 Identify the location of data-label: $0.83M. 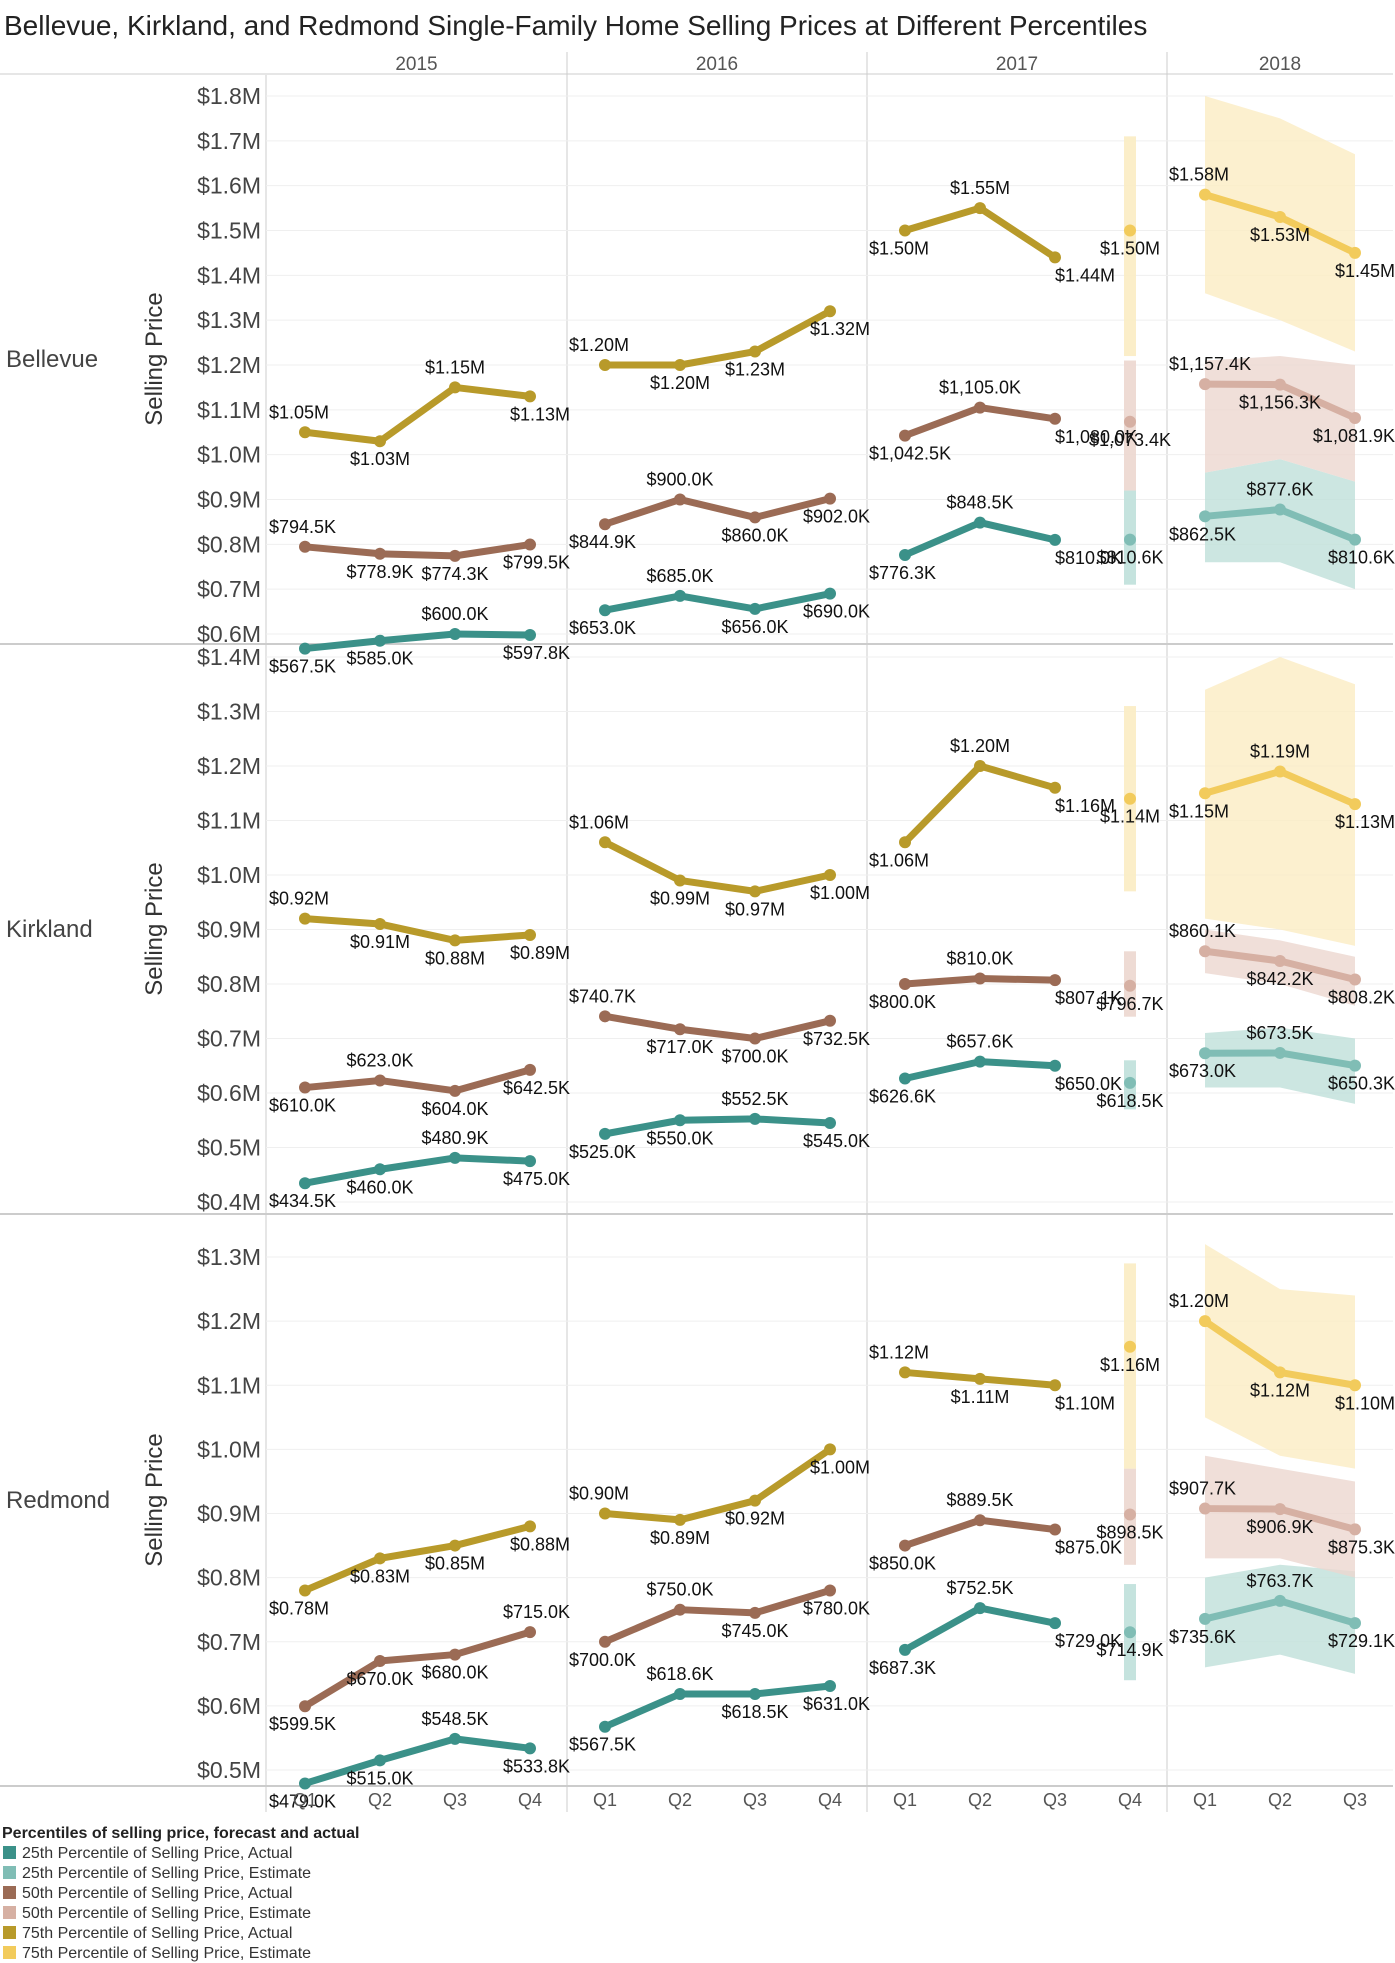
(380, 1576).